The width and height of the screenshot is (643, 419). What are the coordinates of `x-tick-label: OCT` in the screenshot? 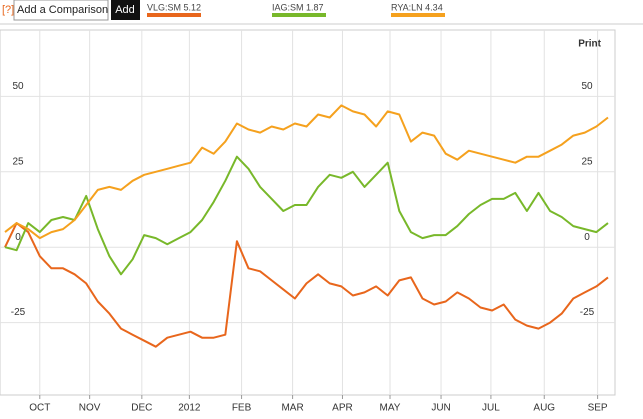 It's located at (39, 408).